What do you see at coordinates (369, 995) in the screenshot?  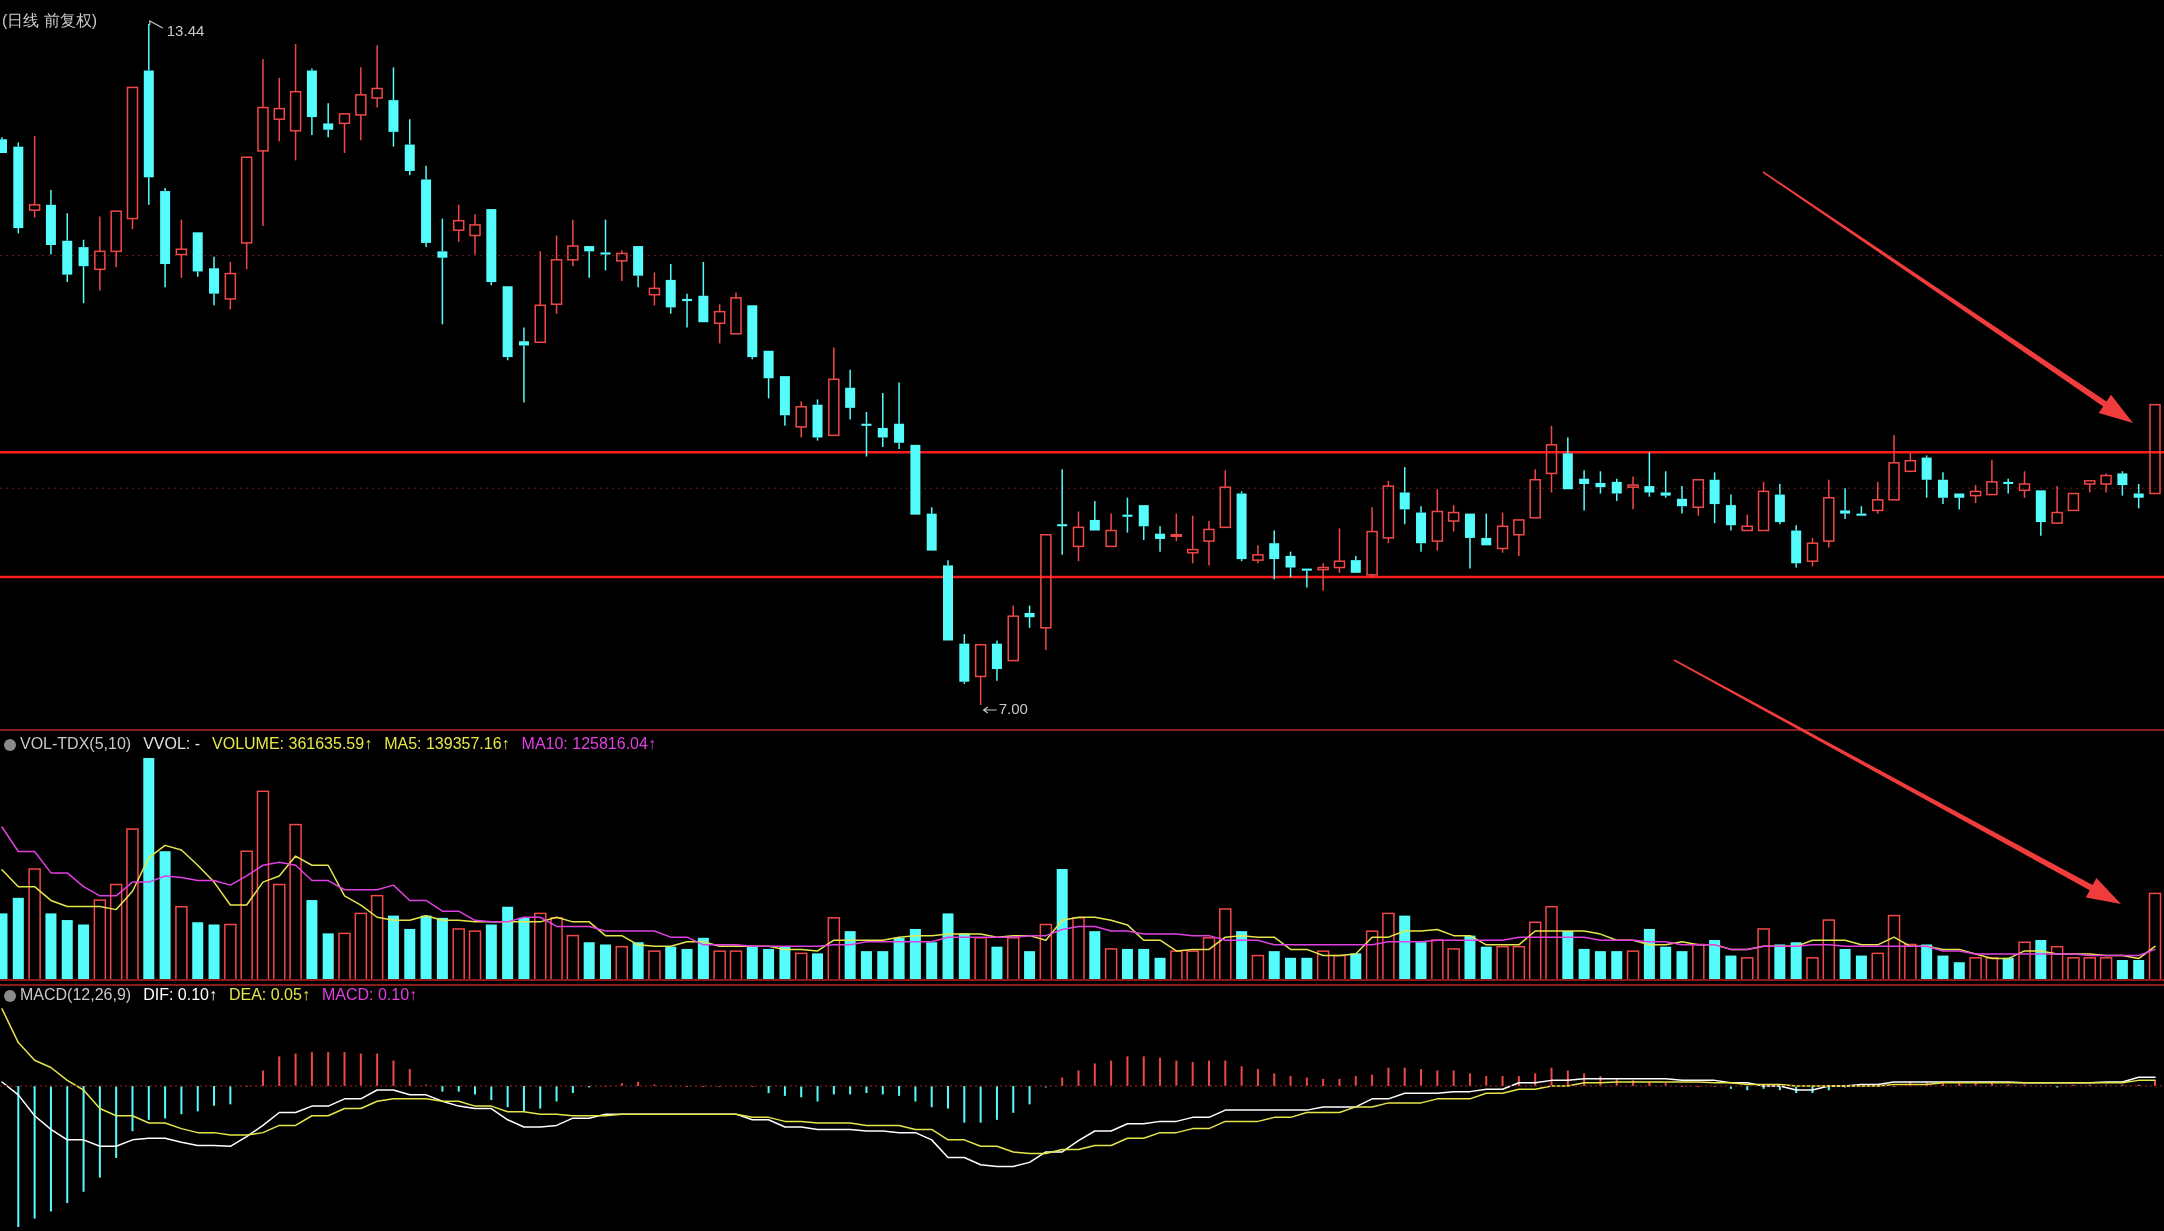 I see `text: MACD: 0.10↑` at bounding box center [369, 995].